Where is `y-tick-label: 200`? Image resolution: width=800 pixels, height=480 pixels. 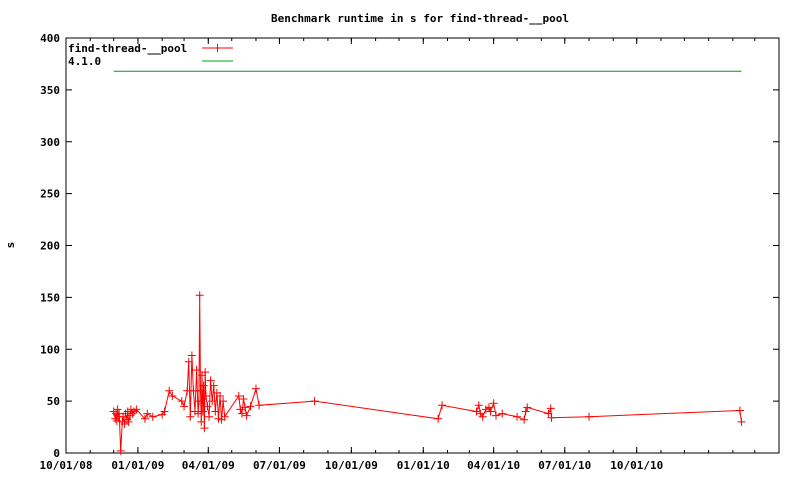 y-tick-label: 200 is located at coordinates (50, 246).